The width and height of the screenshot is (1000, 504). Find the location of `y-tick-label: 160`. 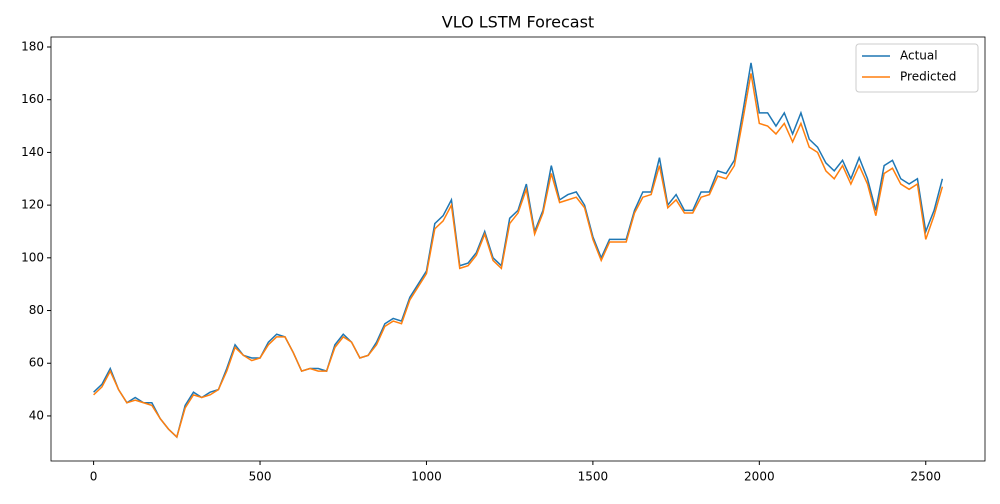

y-tick-label: 160 is located at coordinates (32, 99).